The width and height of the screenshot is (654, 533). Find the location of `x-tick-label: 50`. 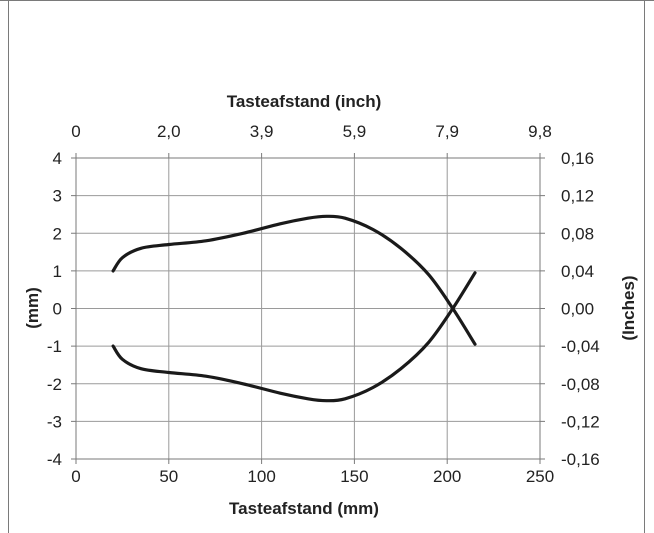

x-tick-label: 50 is located at coordinates (168, 476).